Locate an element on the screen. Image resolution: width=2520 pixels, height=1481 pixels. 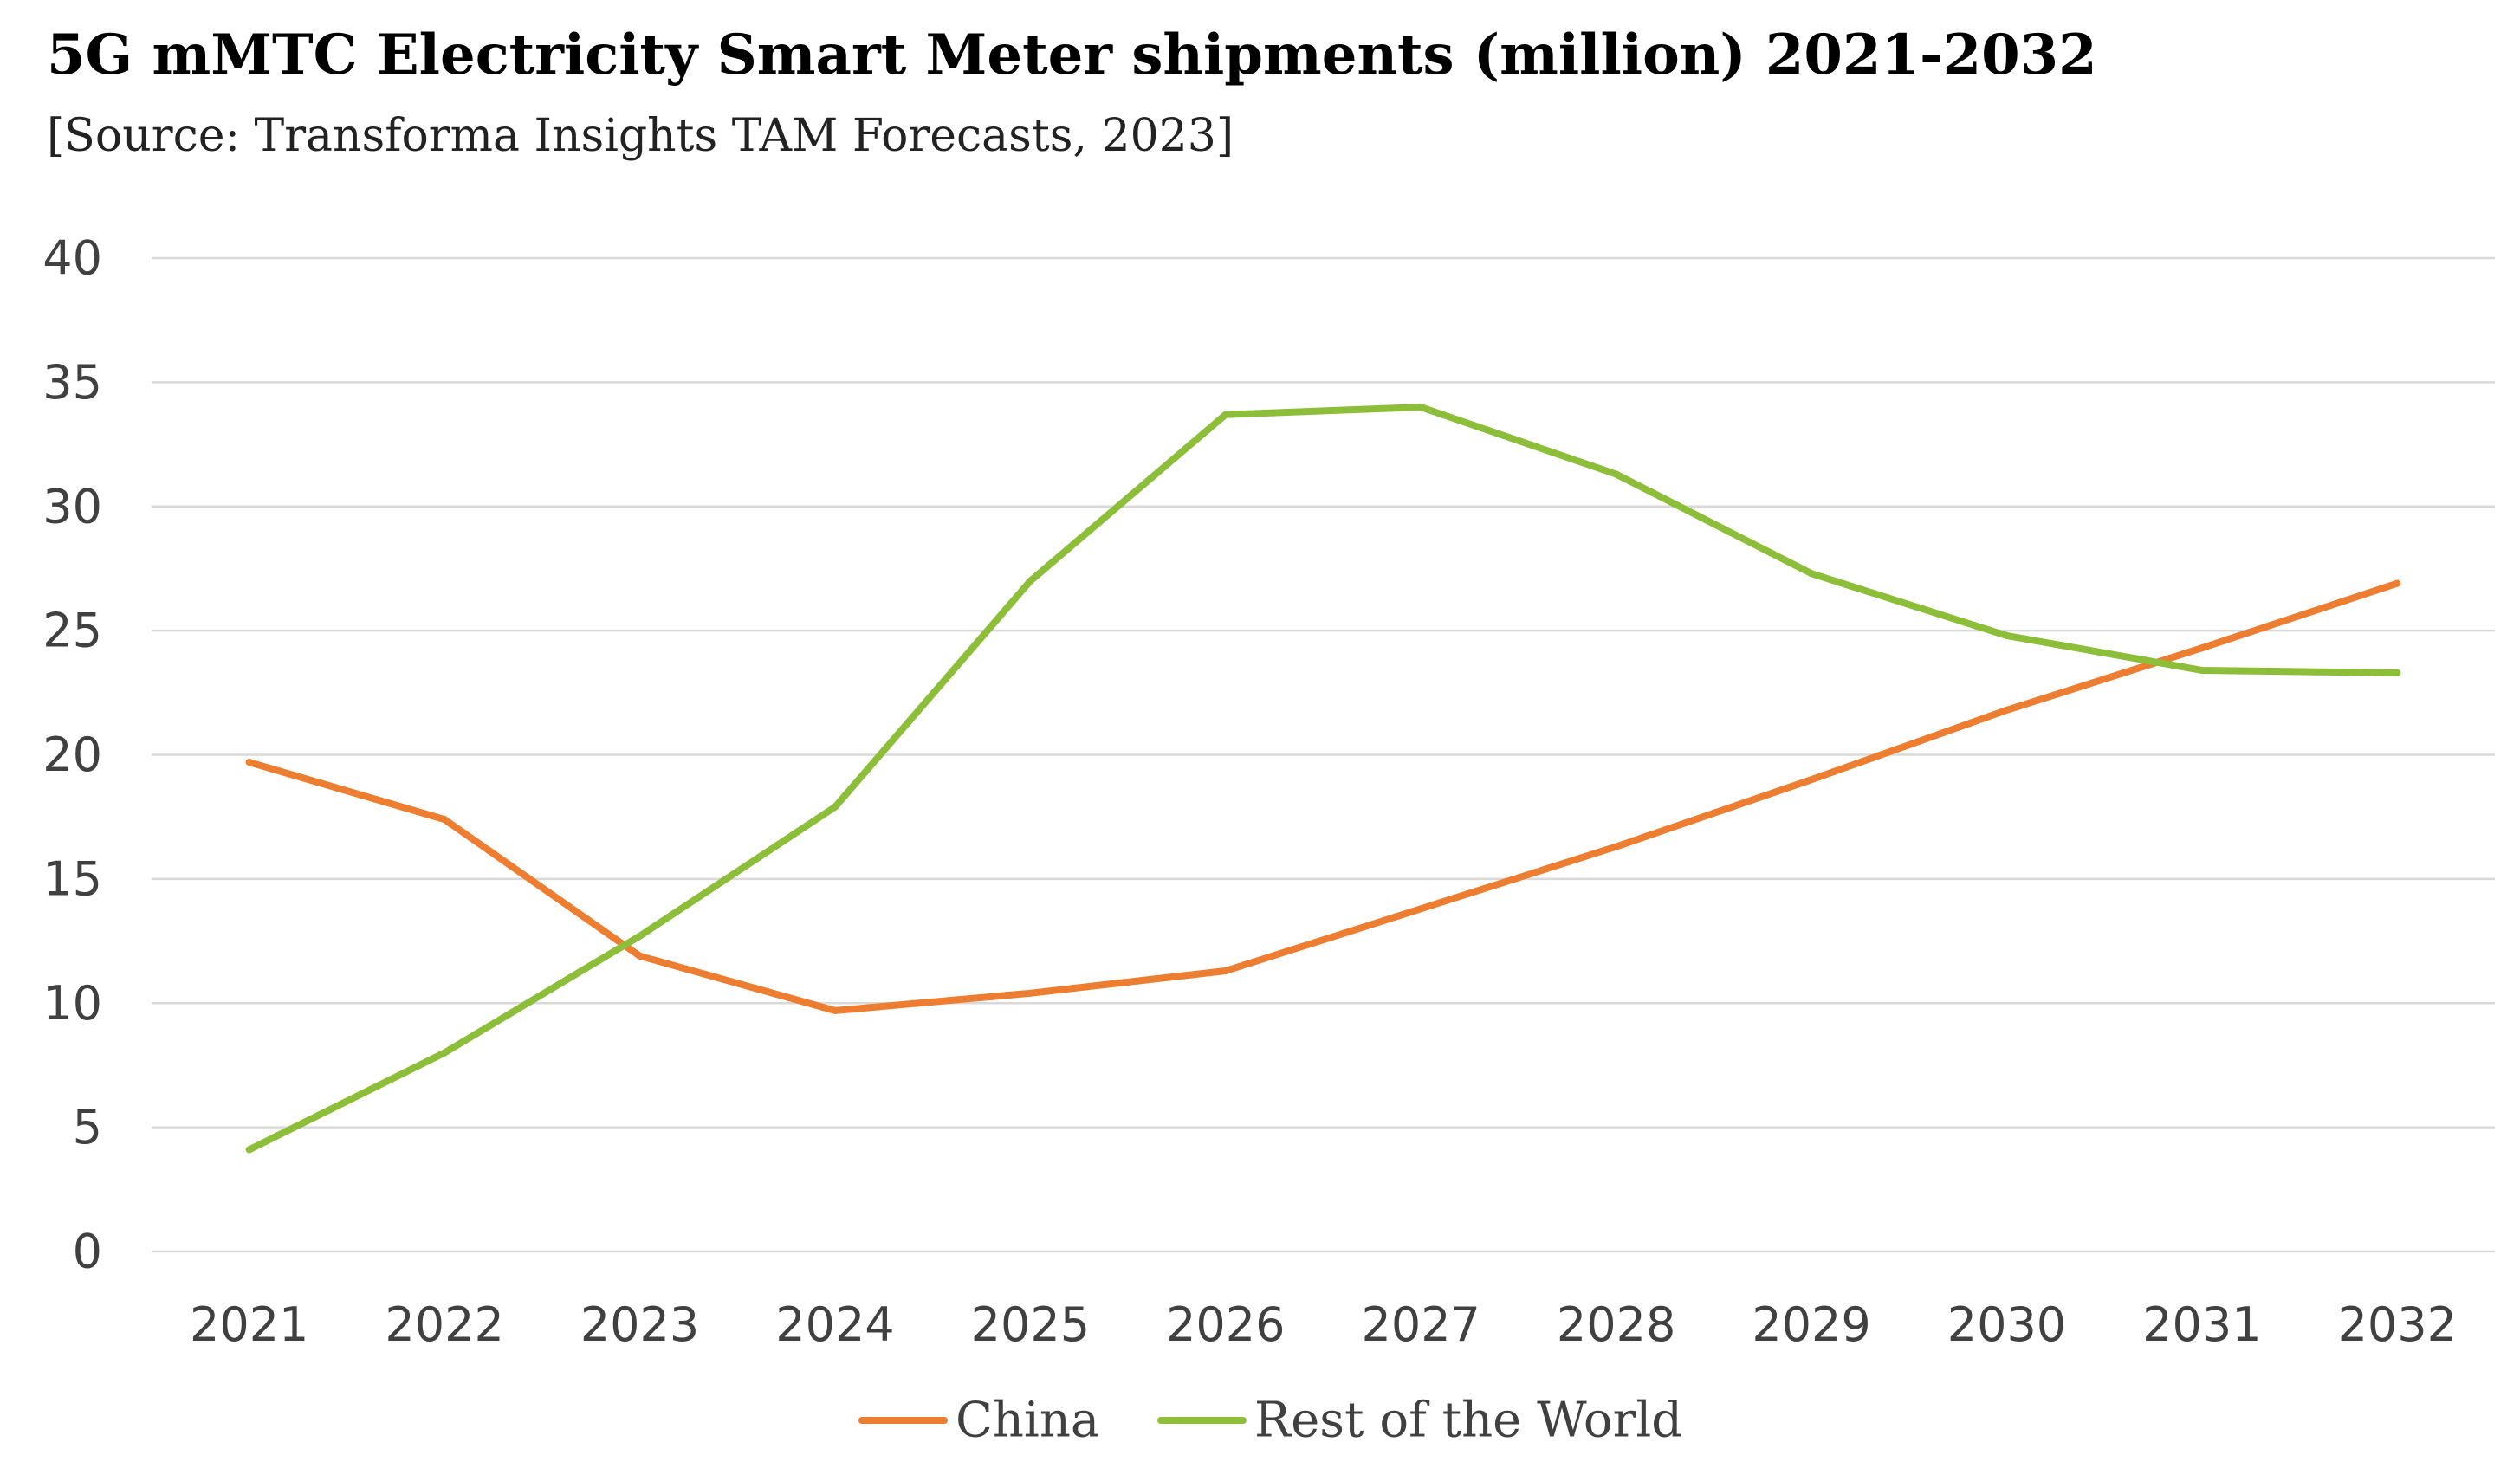
y-tick-label: 35 is located at coordinates (72, 383).